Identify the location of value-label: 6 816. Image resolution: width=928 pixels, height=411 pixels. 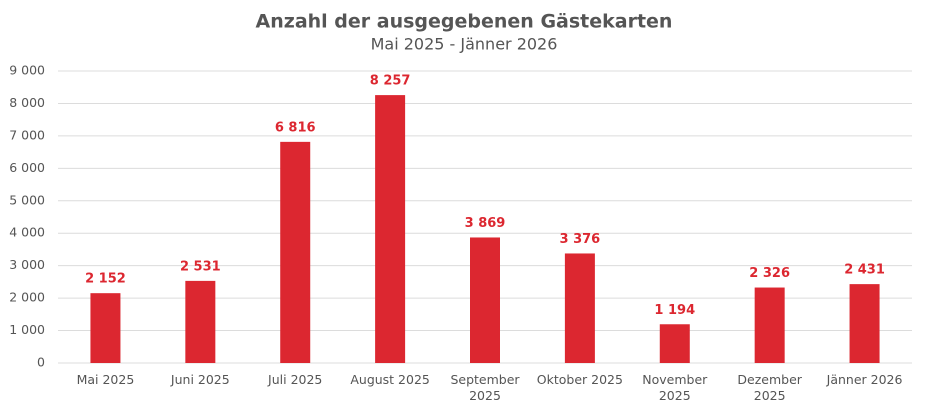
(295, 127).